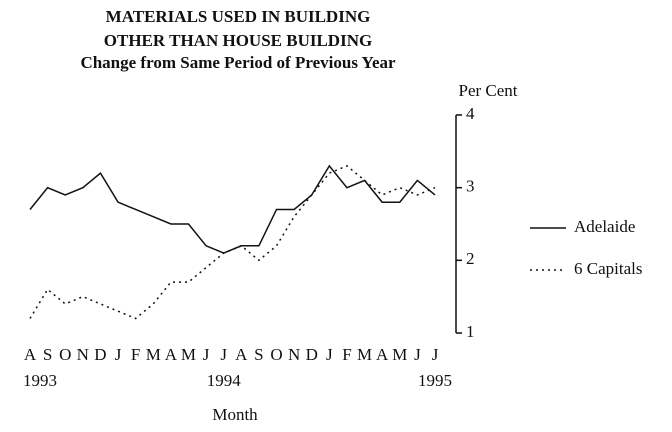 This screenshot has width=672, height=432. What do you see at coordinates (470, 331) in the screenshot?
I see `y-tick-label: 1` at bounding box center [470, 331].